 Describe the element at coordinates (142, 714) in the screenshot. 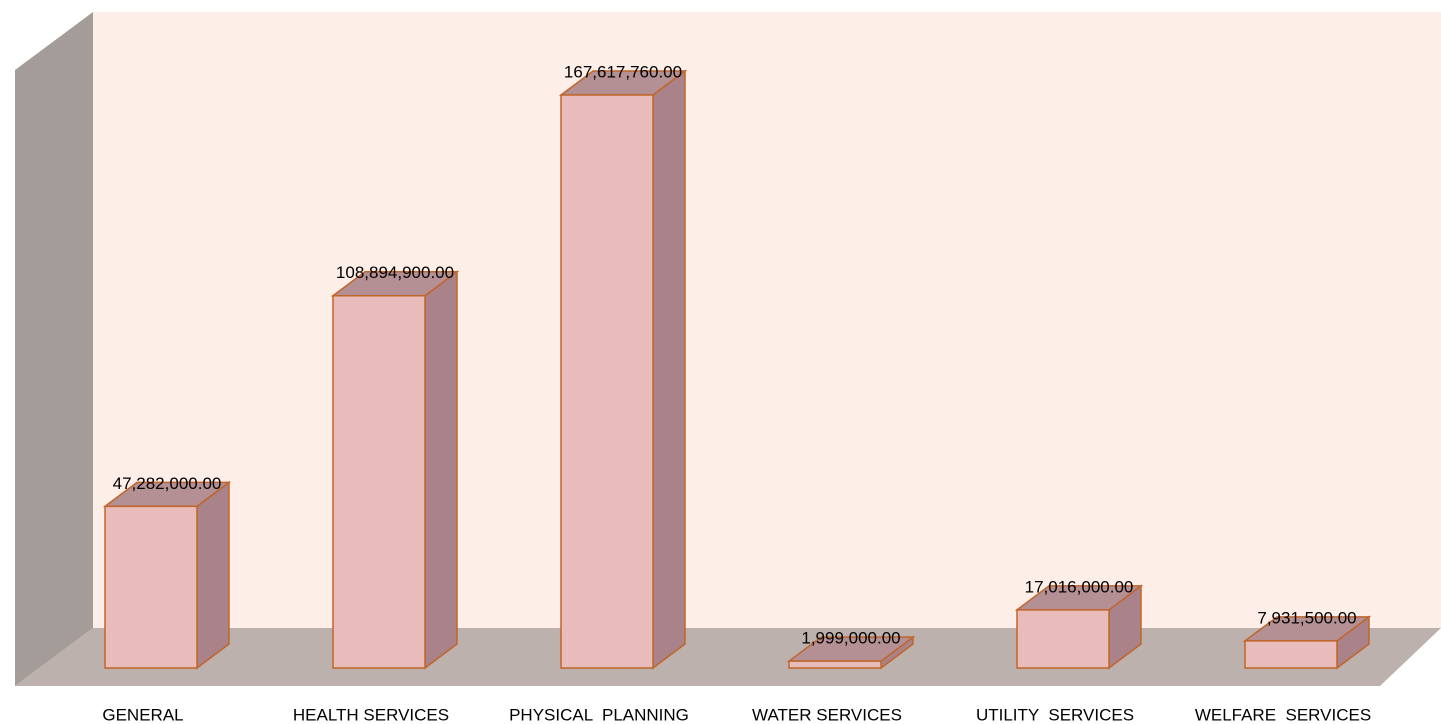

I see `x-tick-label: GENERAL` at that location.